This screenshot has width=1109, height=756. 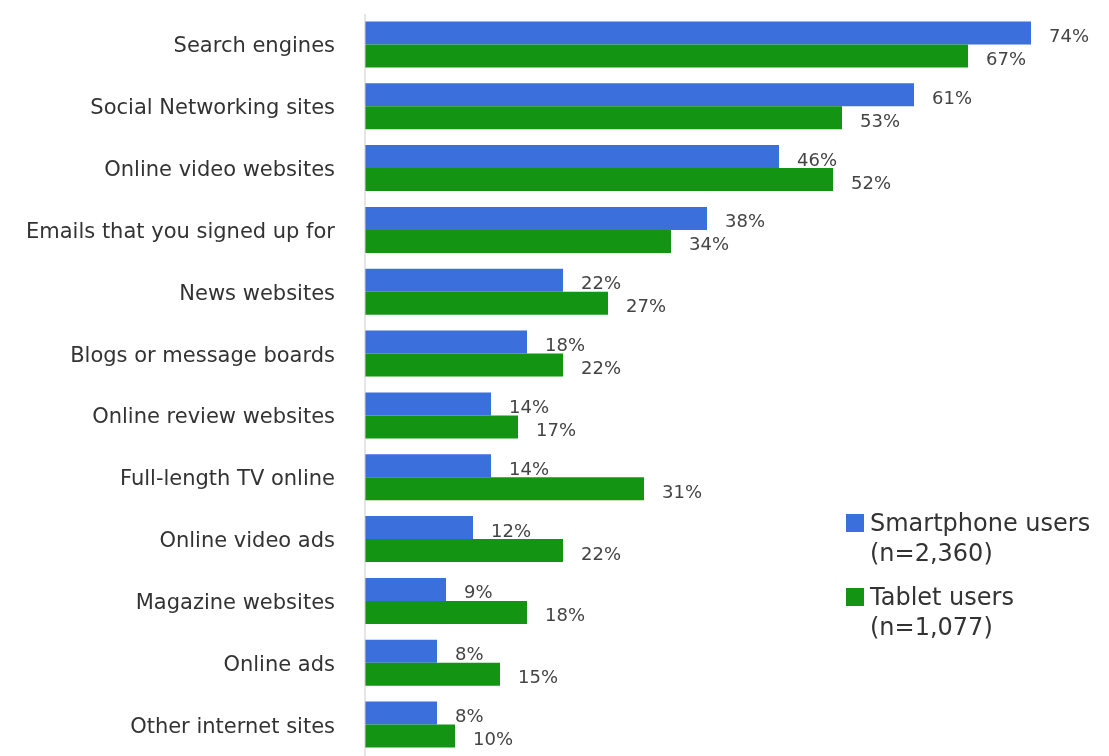 What do you see at coordinates (817, 159) in the screenshot?
I see `data-label: 46%` at bounding box center [817, 159].